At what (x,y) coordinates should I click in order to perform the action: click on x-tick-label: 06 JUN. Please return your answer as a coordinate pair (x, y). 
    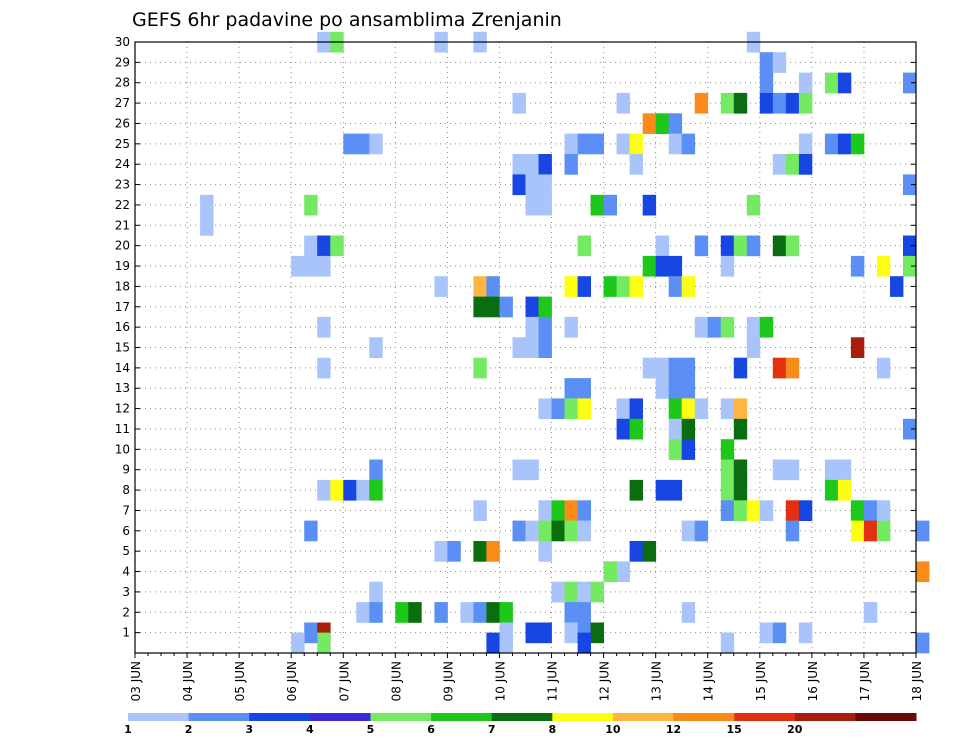
    Looking at the image, I should click on (292, 681).